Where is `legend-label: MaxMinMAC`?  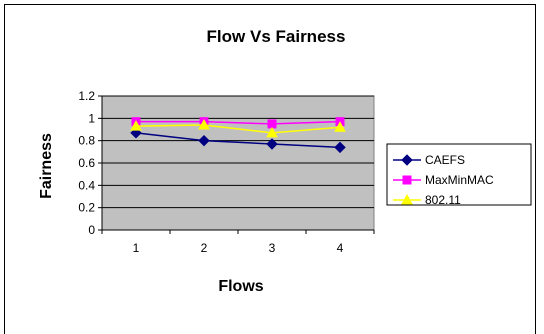
legend-label: MaxMinMAC is located at coordinates (459, 180).